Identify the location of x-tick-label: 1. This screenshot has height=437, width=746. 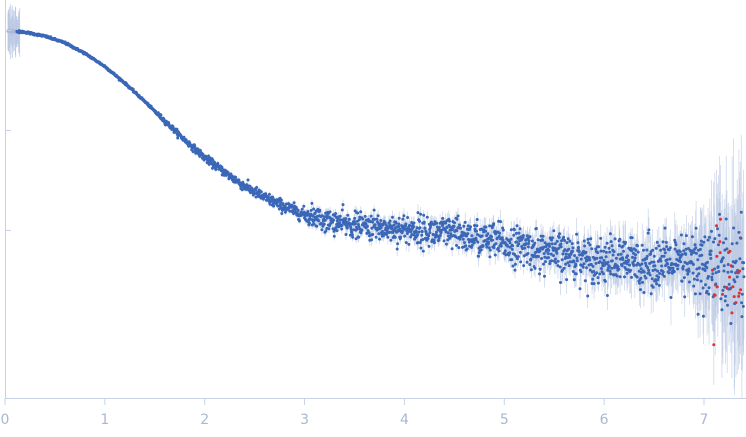
(104, 420).